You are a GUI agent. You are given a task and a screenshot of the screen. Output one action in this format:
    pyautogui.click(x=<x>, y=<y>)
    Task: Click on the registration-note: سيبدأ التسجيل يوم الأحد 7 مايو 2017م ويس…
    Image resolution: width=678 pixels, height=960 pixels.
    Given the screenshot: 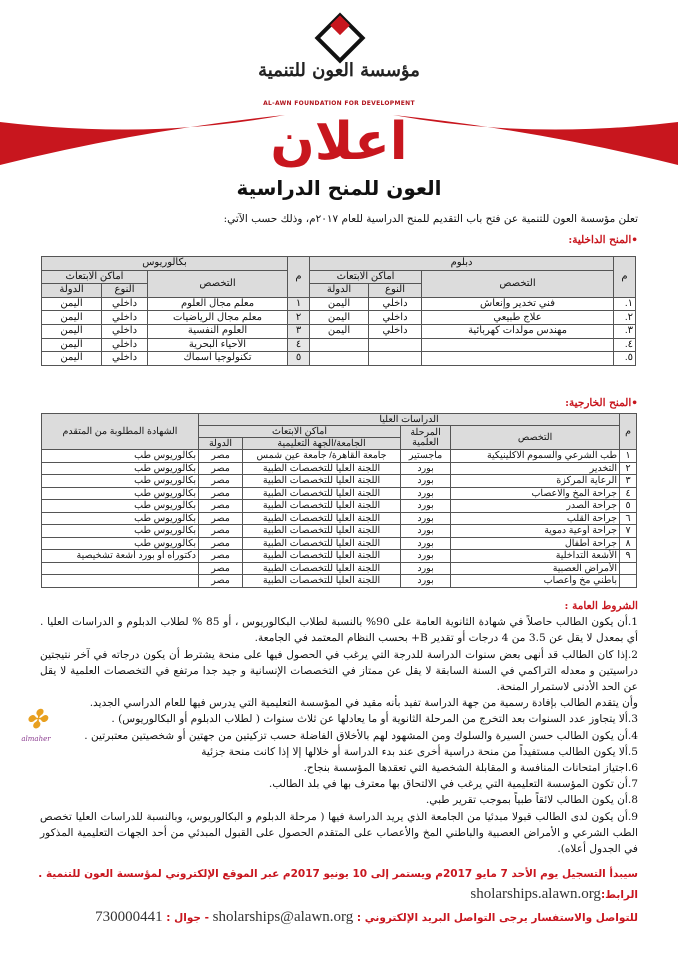 What is the action you would take?
    pyautogui.click(x=338, y=874)
    